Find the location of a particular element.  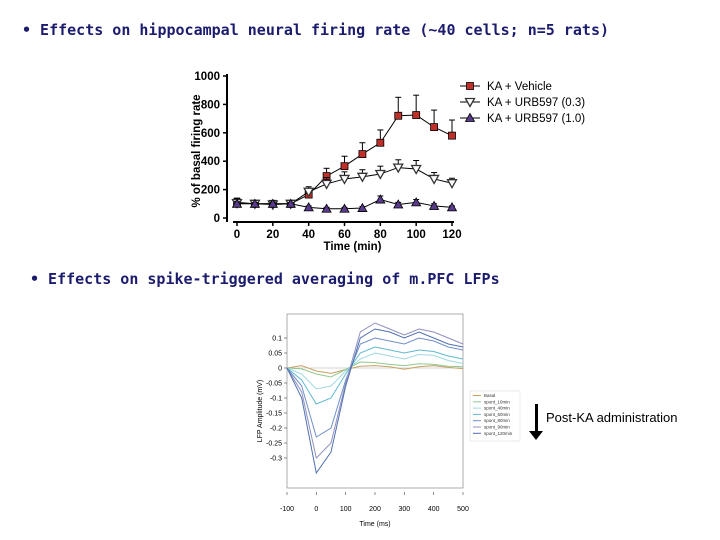

y-tick-label: -0.25 is located at coordinates (274, 444).